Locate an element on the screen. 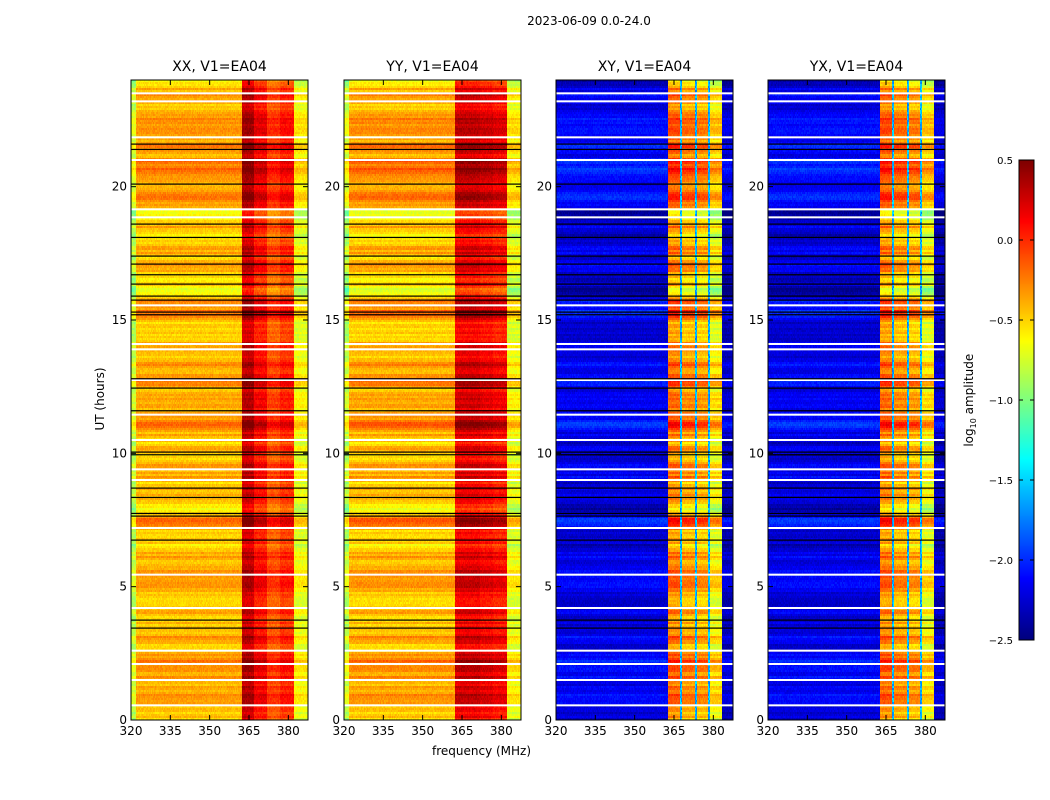 This screenshot has width=1050, height=800. colorbar-tick-label: 0.0 is located at coordinates (1005, 241).